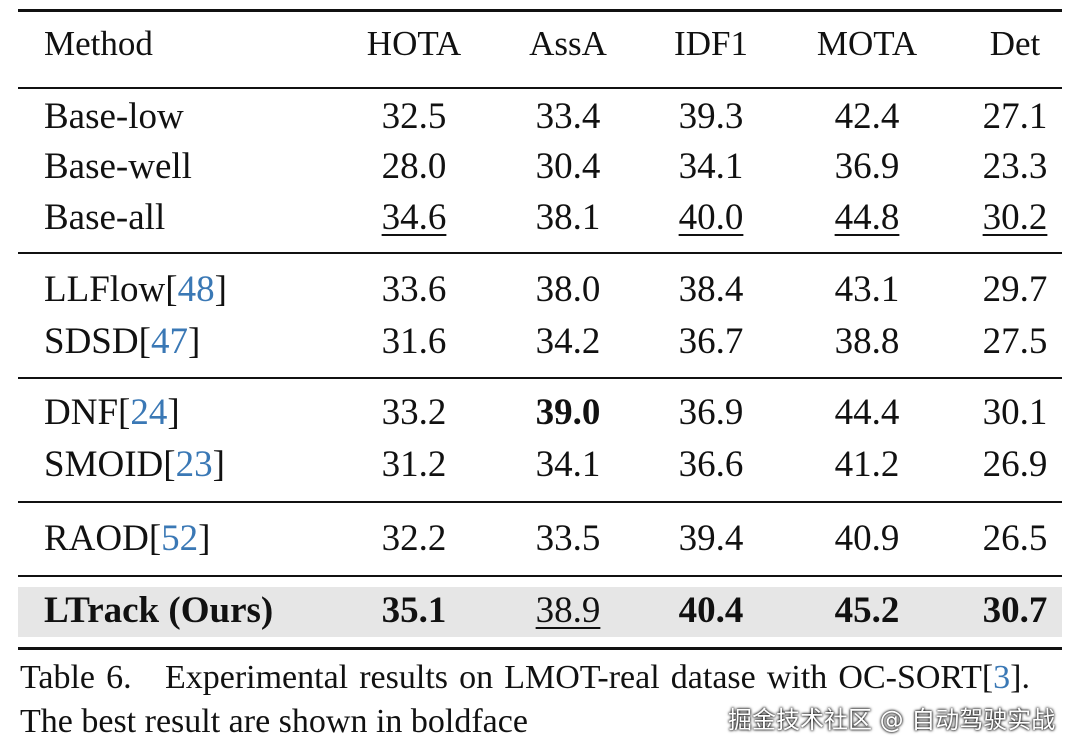 This screenshot has height=750, width=1080. Describe the element at coordinates (711, 610) in the screenshot. I see `value-cell: 40.4` at that location.